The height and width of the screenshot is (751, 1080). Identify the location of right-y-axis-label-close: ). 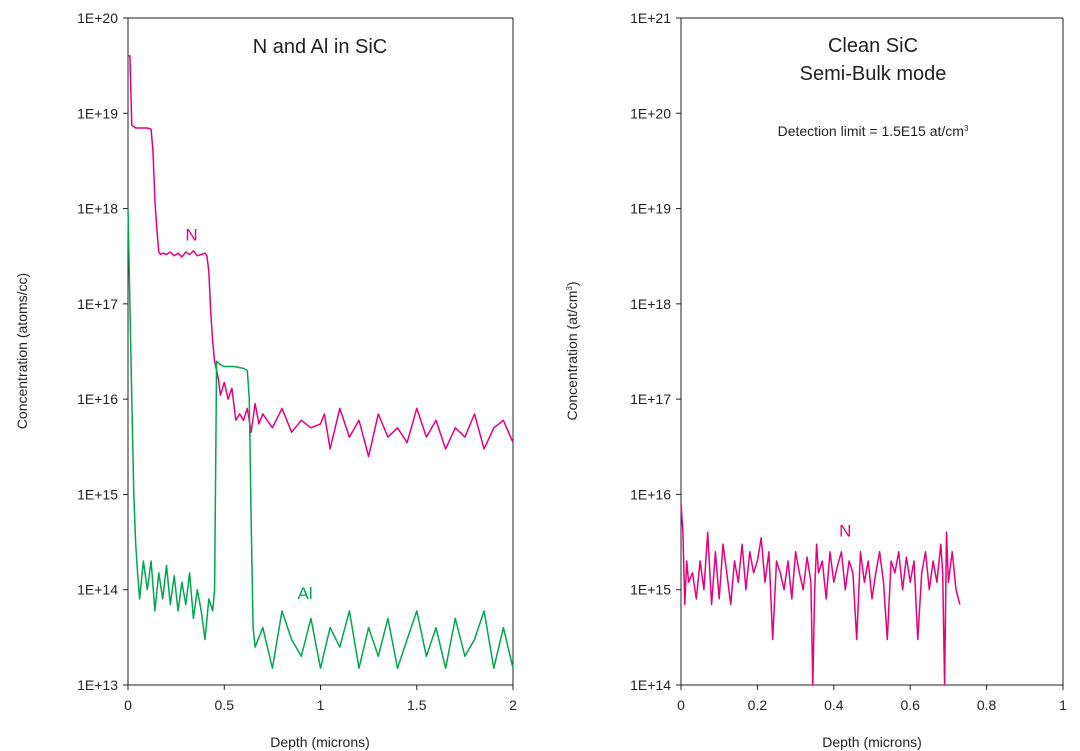
(572, 283).